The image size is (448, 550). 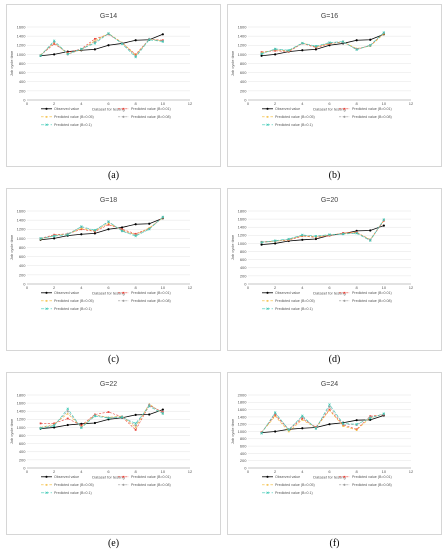 I want to click on y-tick-label: 0, so click(x=245, y=99).